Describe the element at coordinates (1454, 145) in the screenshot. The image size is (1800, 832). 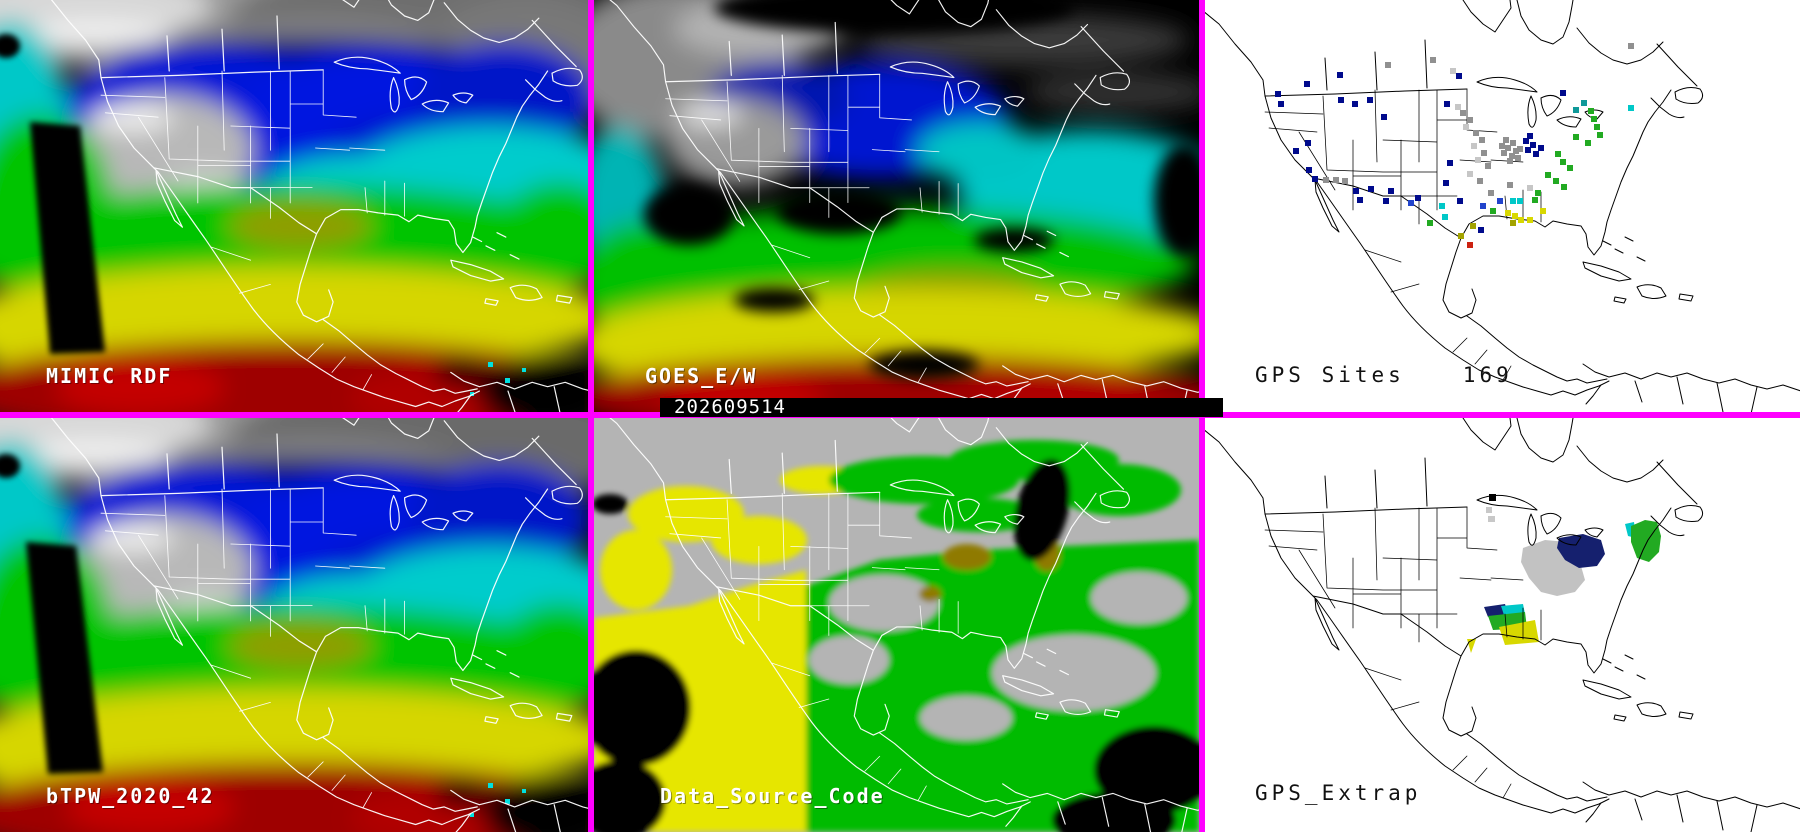
I see `gps-sites-dots` at that location.